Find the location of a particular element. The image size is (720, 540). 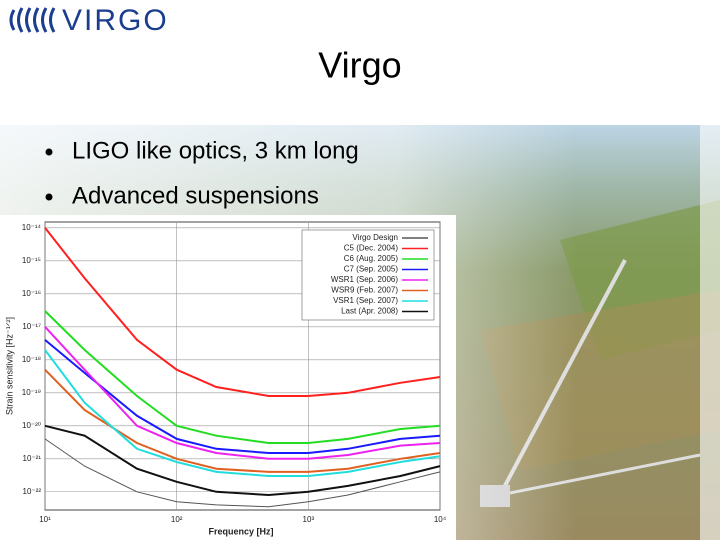

legend-box is located at coordinates (368, 275).